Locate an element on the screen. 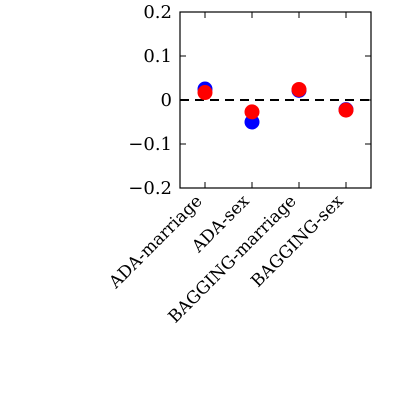 This screenshot has width=420, height=420. x-axis-ticks is located at coordinates (275, 100).